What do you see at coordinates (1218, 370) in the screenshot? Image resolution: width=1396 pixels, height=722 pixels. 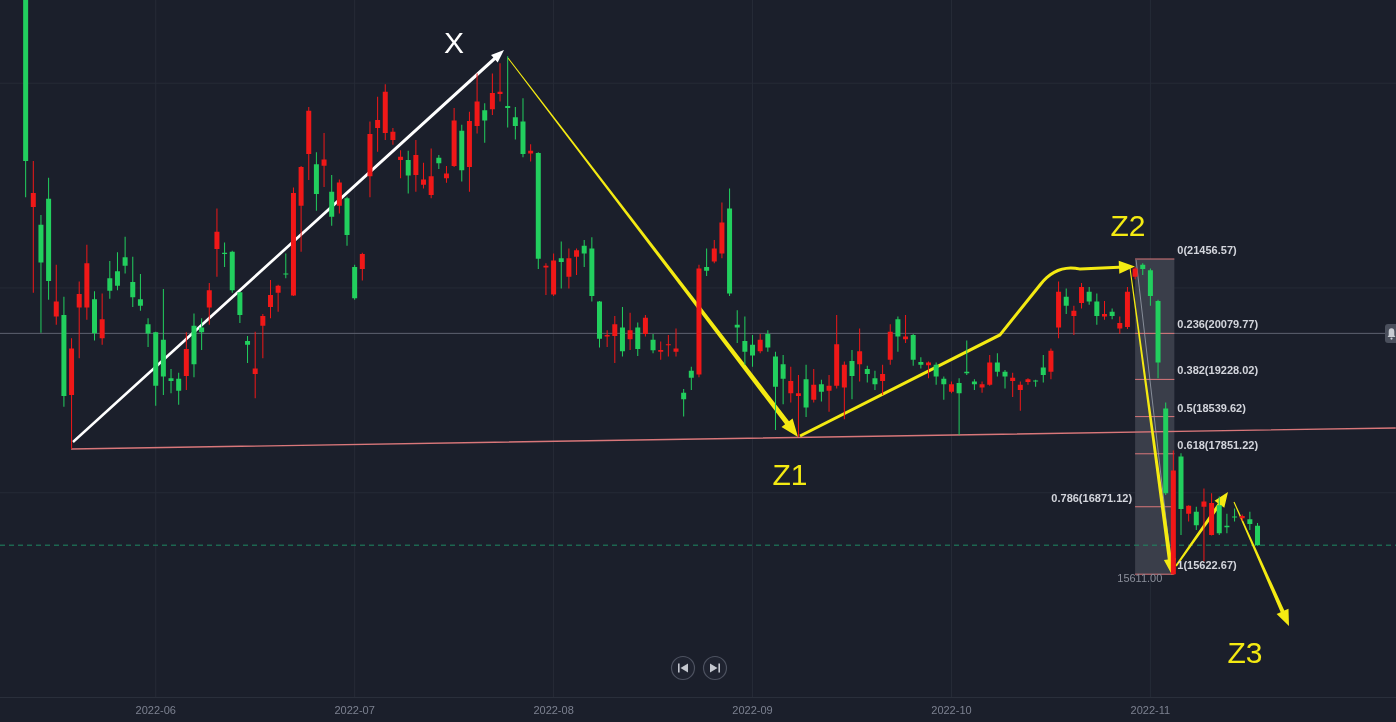 I see `ref-line-label: 0.382(19228.02)` at bounding box center [1218, 370].